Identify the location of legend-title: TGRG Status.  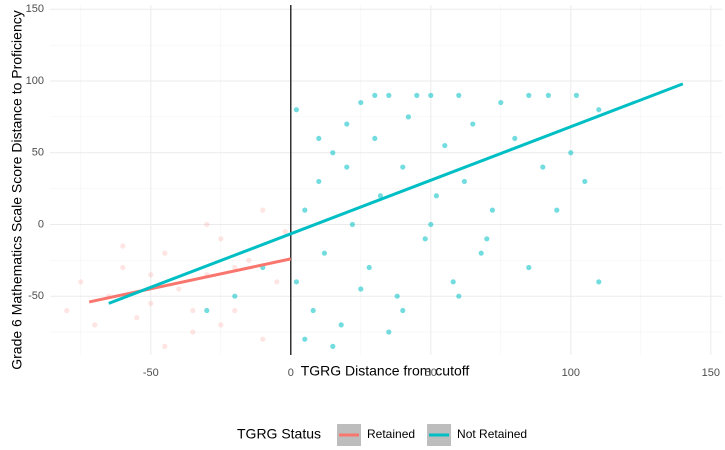
(279, 434).